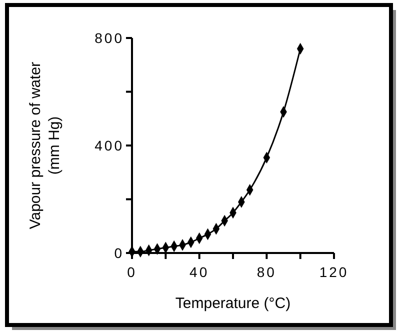 This screenshot has width=399, height=334. What do you see at coordinates (45, 146) in the screenshot?
I see `y-axis-title: Vapour pressure of water (mm Hg)` at bounding box center [45, 146].